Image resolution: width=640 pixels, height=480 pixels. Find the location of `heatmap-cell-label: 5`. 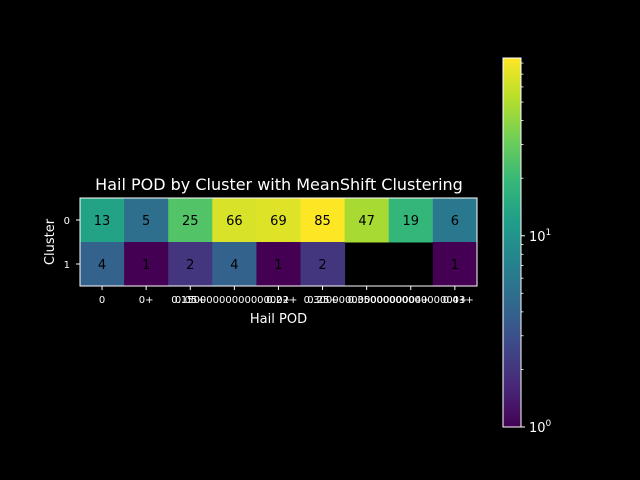

heatmap-cell-label: 5 is located at coordinates (146, 221).